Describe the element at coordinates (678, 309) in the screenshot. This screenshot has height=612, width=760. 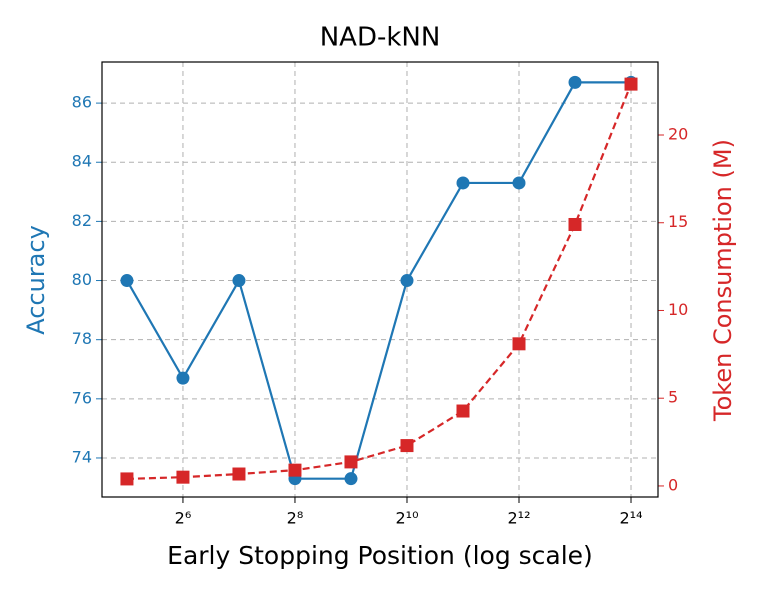
I see `y2-tick-label: 10` at that location.